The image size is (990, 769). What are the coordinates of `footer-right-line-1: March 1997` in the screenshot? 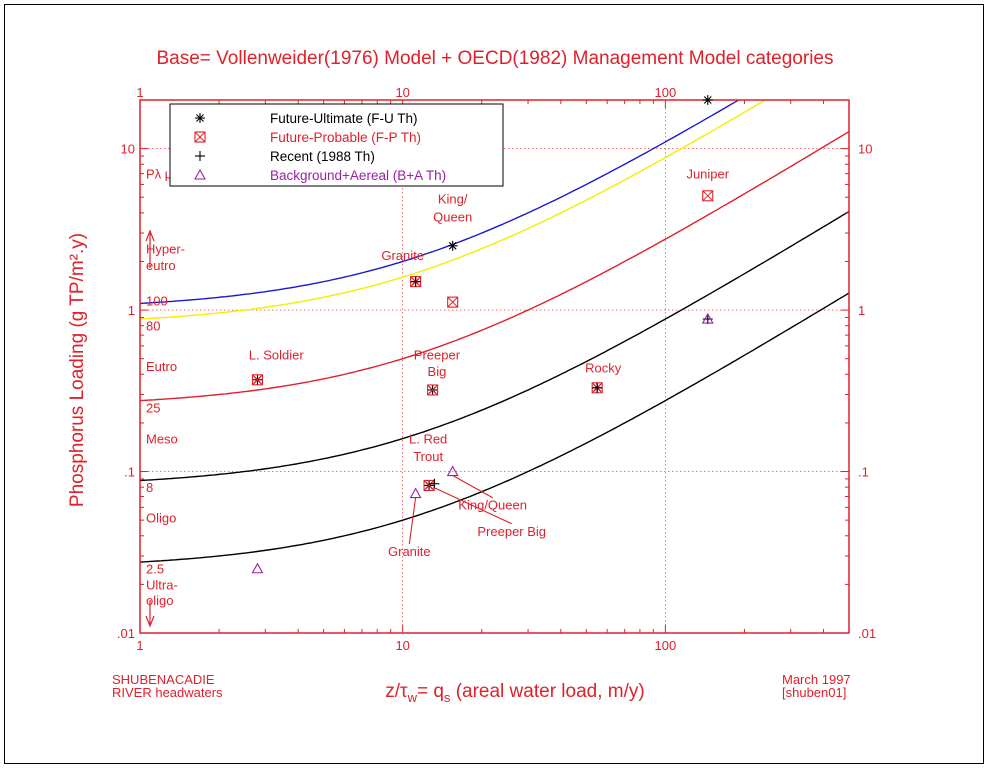 It's located at (816, 679).